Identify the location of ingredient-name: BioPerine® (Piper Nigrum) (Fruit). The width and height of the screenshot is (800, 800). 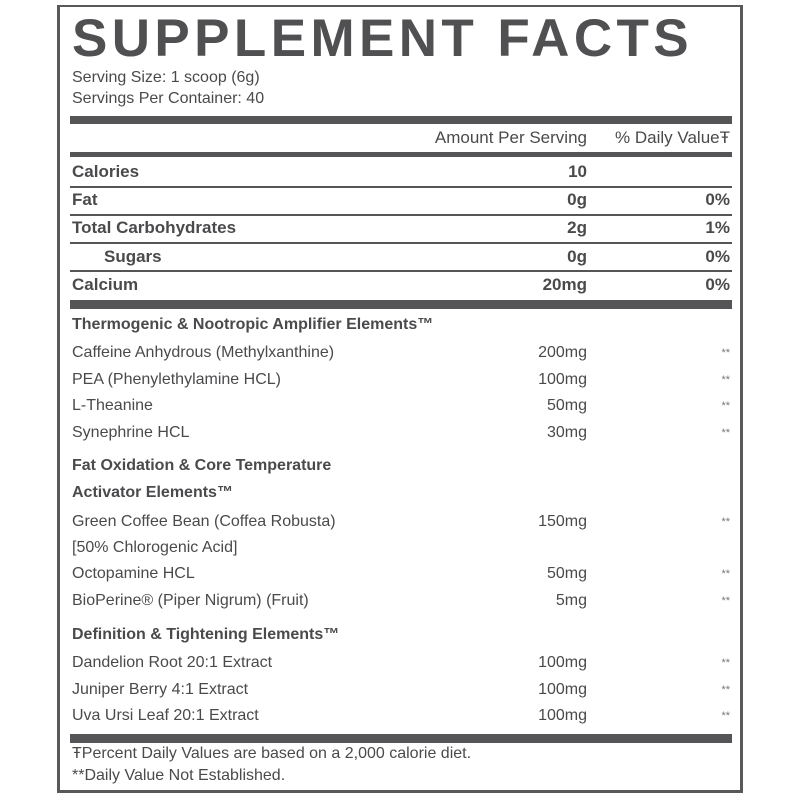
(190, 600).